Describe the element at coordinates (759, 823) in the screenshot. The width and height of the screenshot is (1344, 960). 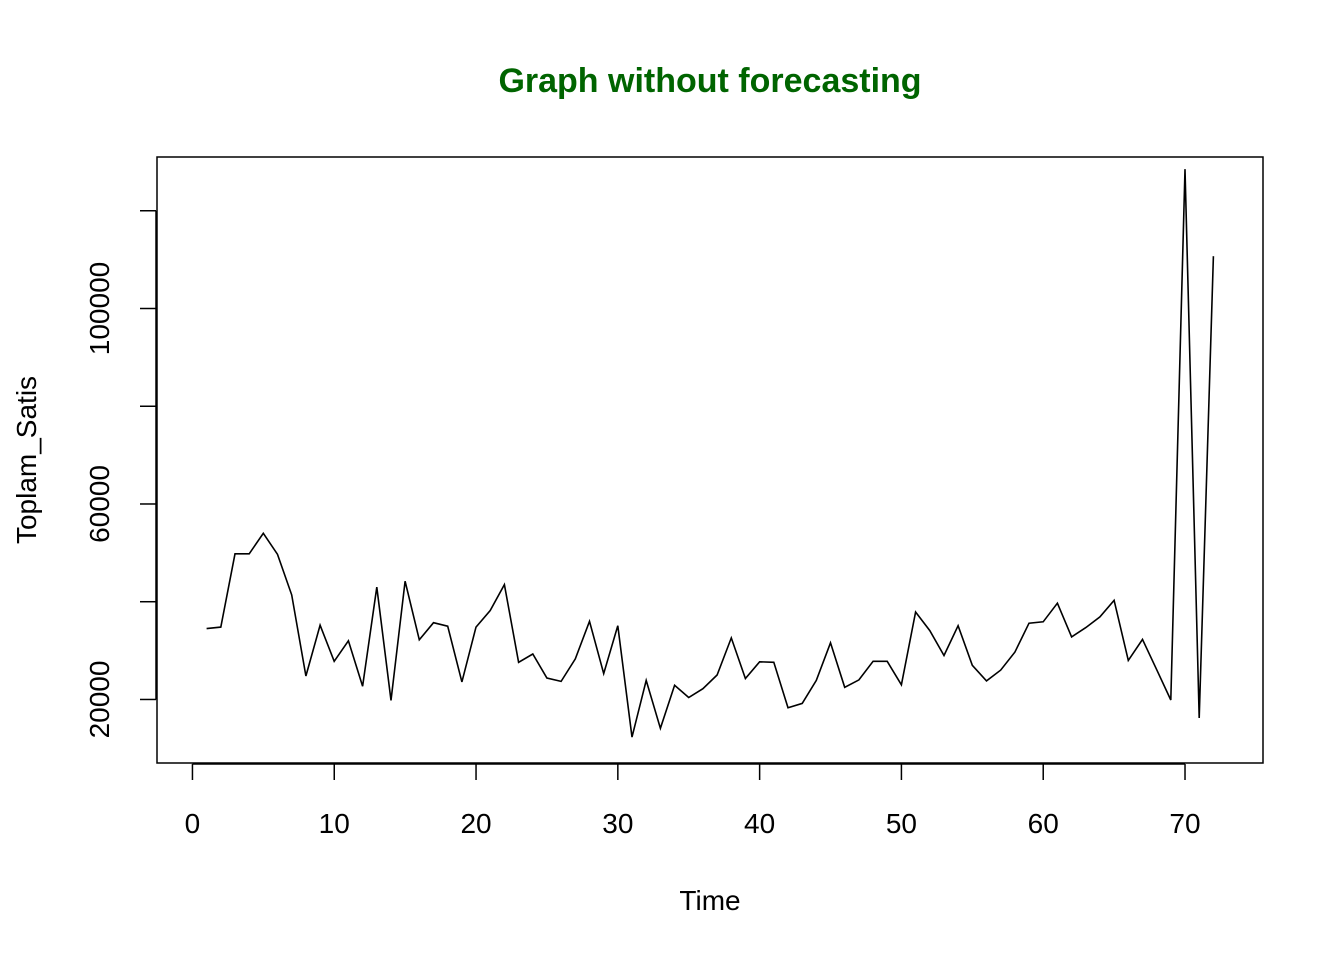
I see `x-tick-label: 40` at that location.